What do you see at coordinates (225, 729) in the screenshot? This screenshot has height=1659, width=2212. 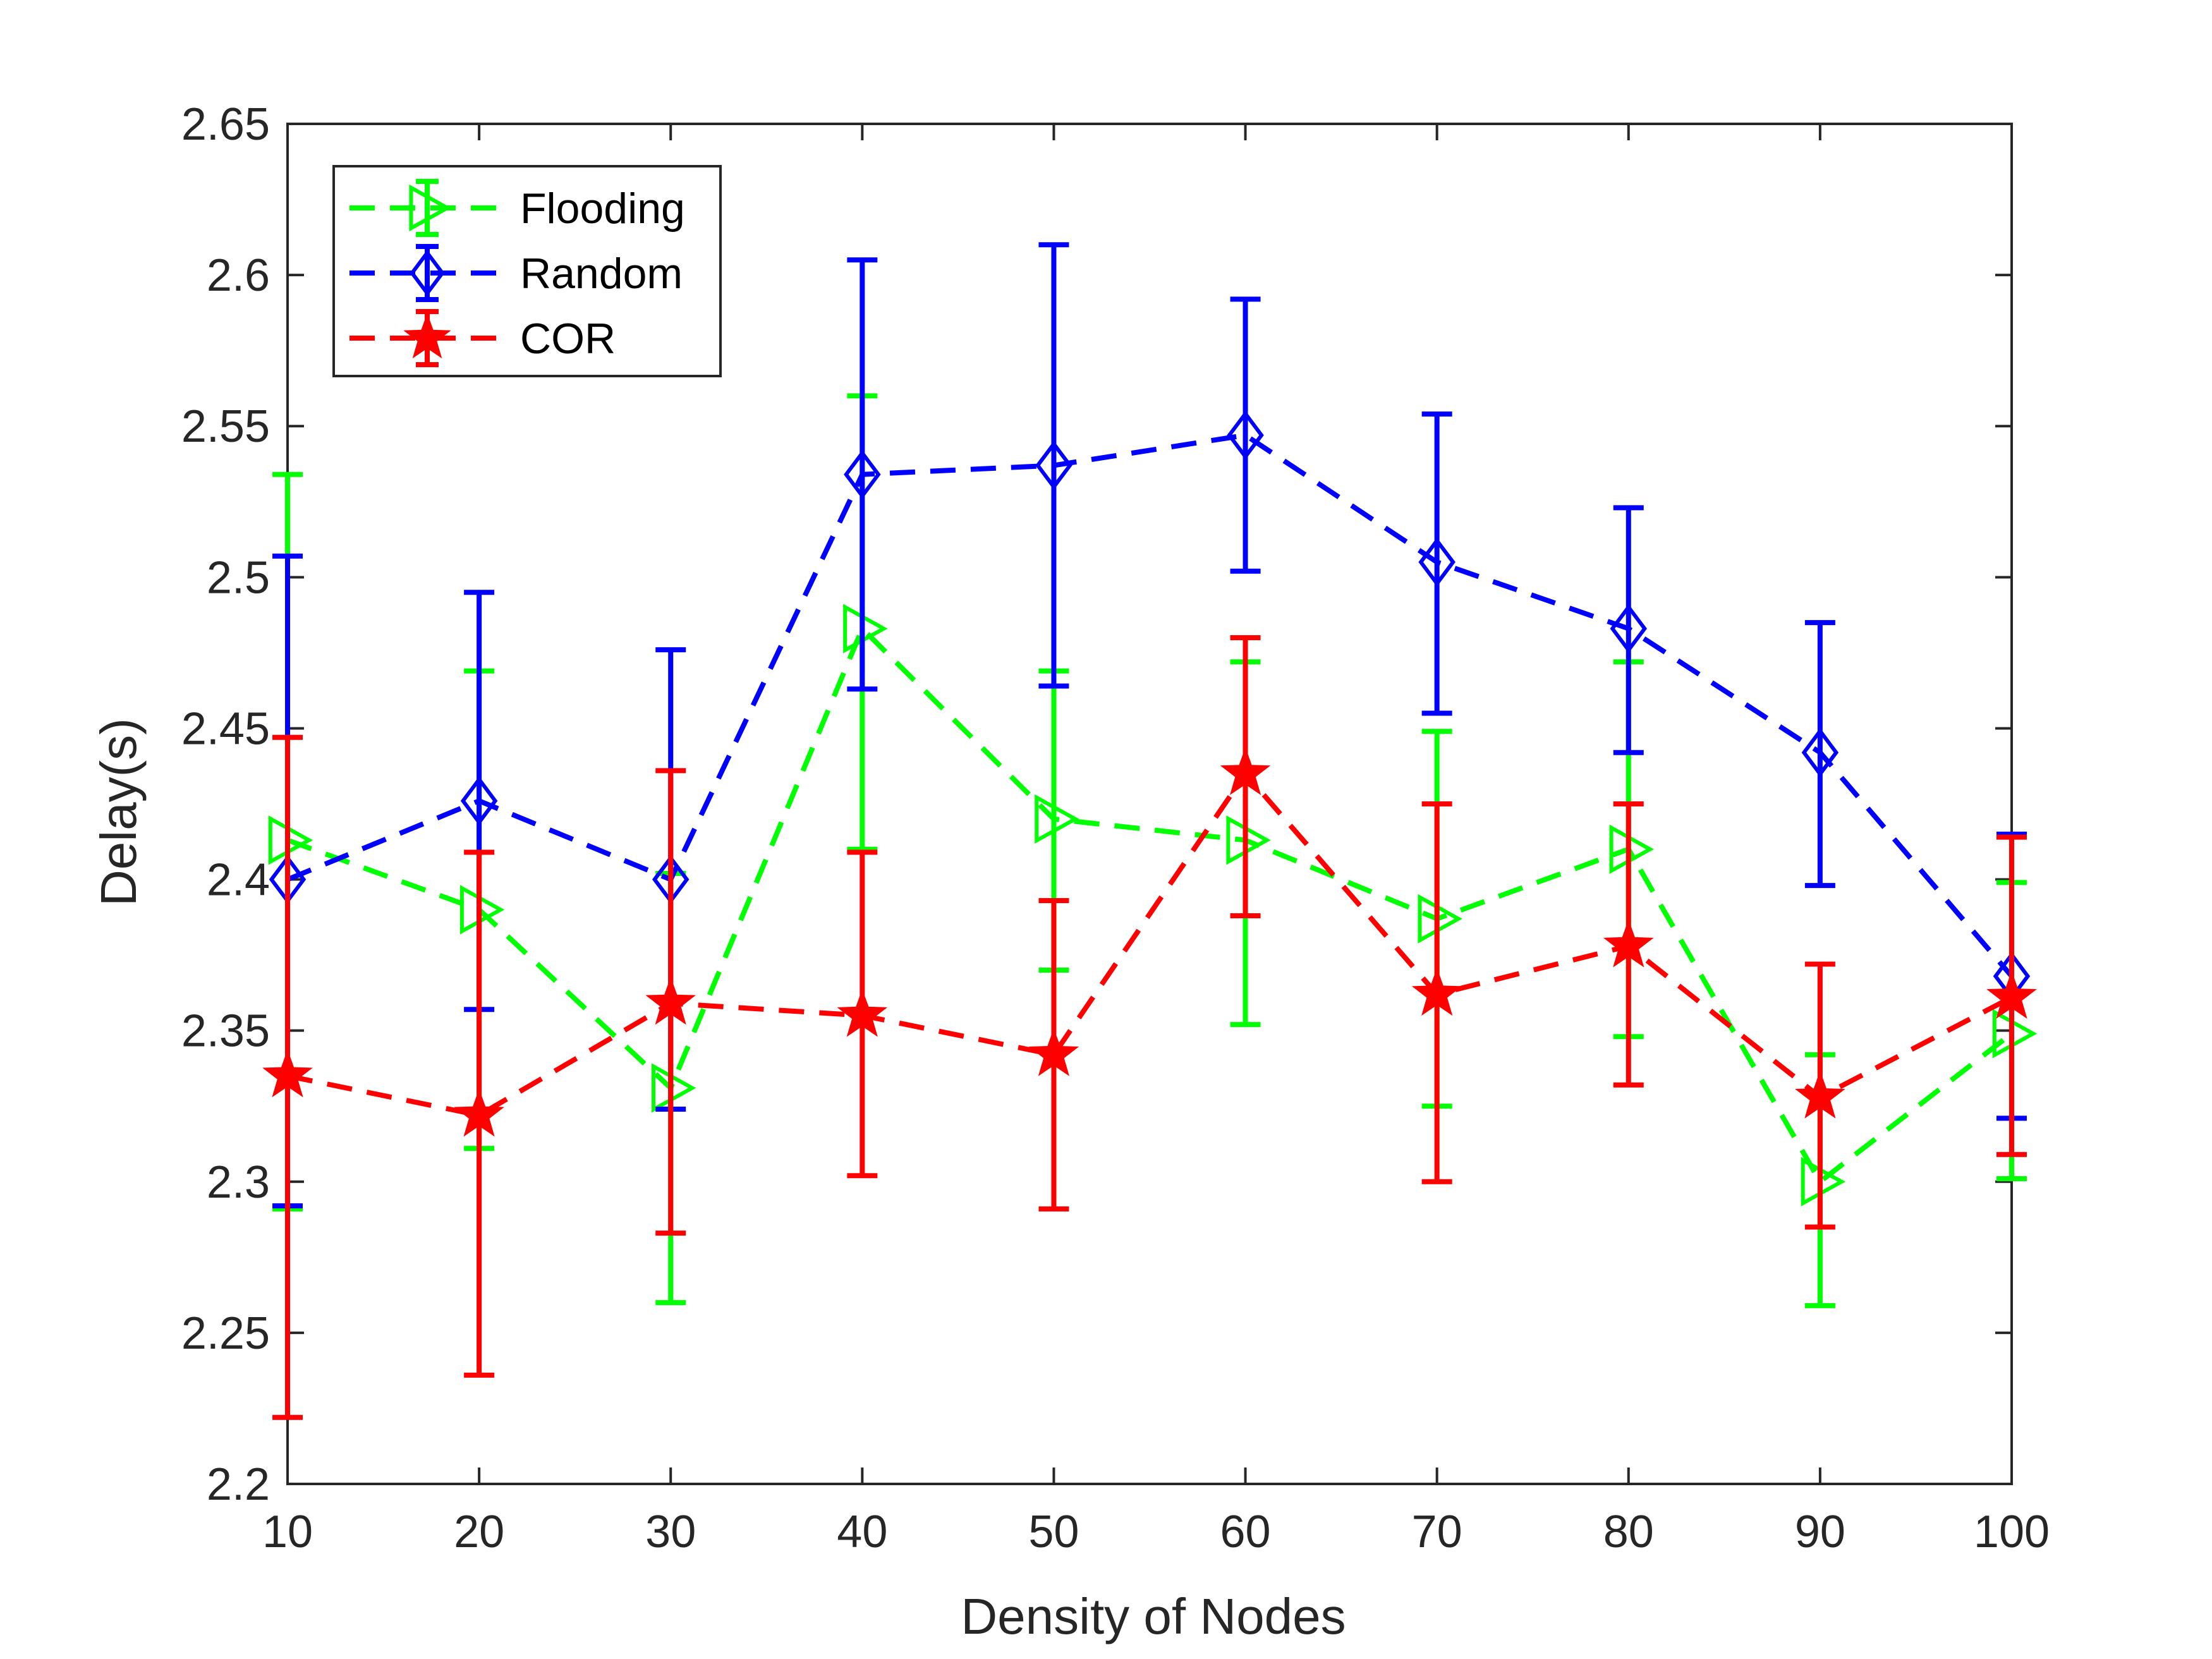 I see `y-tick-label: 2.45` at bounding box center [225, 729].